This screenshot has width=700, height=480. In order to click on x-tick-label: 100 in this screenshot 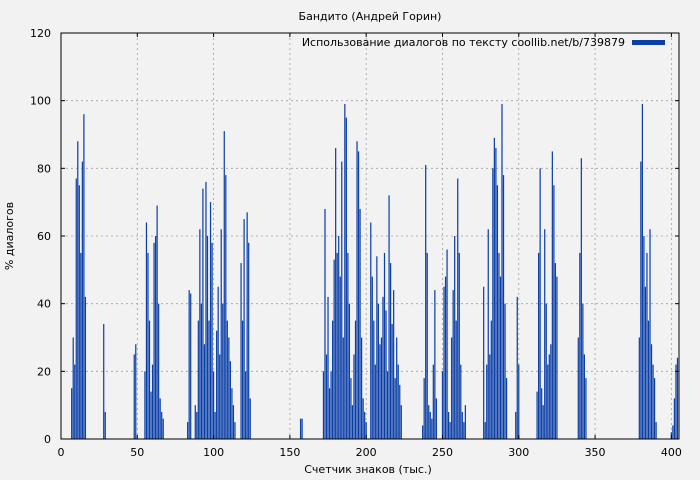, I will do `click(213, 452)`.